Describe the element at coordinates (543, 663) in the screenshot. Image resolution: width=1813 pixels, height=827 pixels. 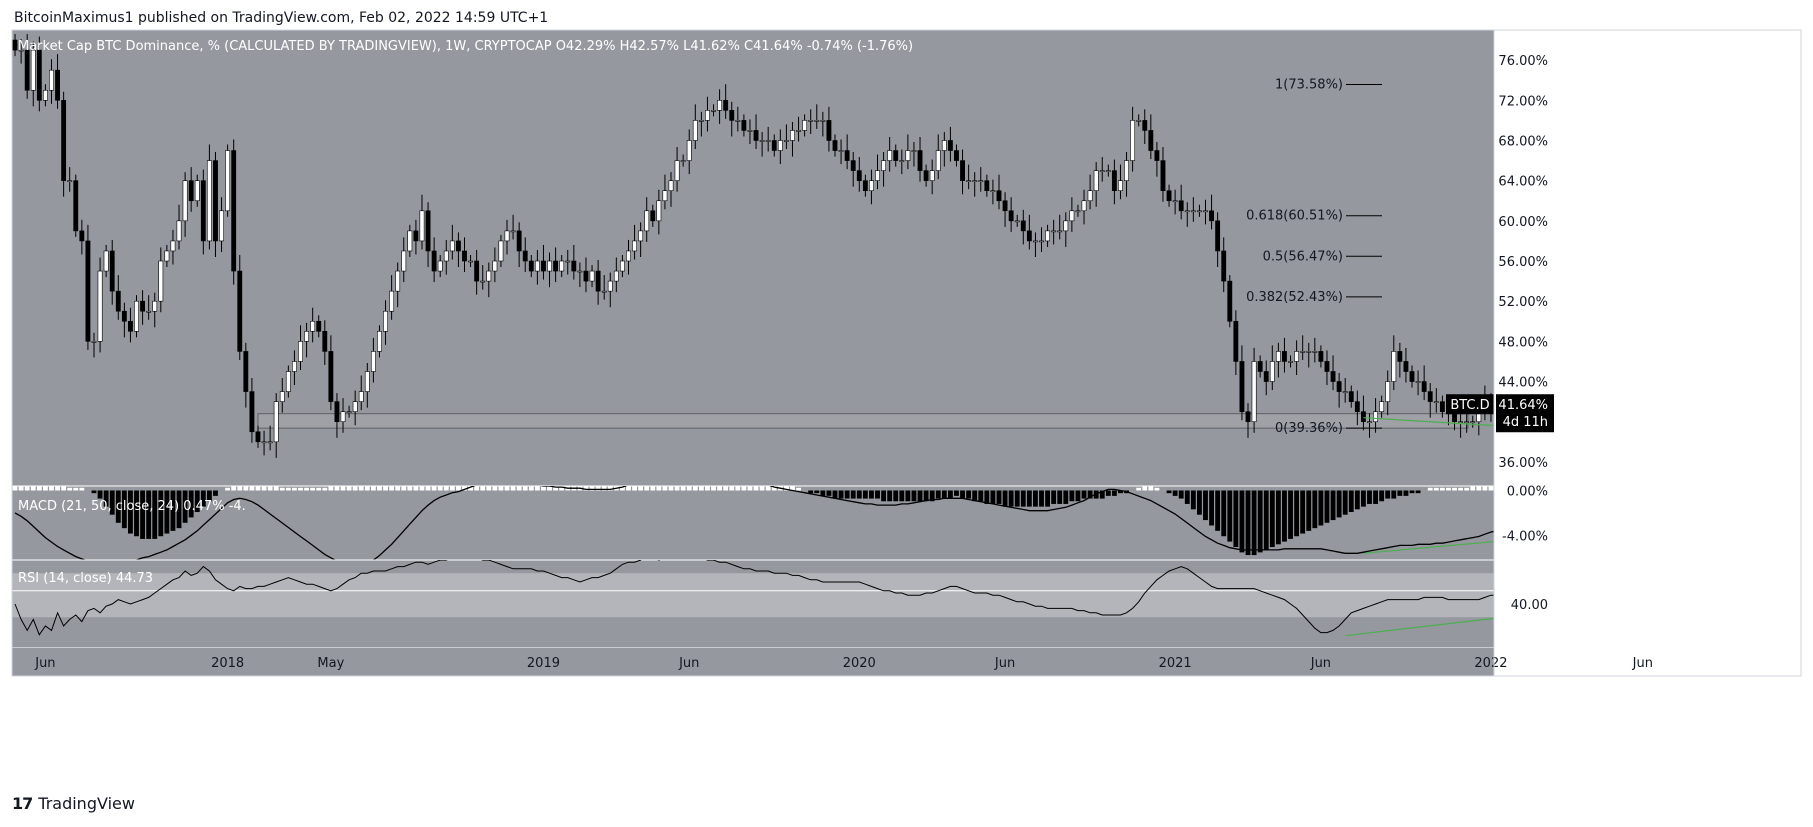
I see `time-tick-label: 2019` at that location.